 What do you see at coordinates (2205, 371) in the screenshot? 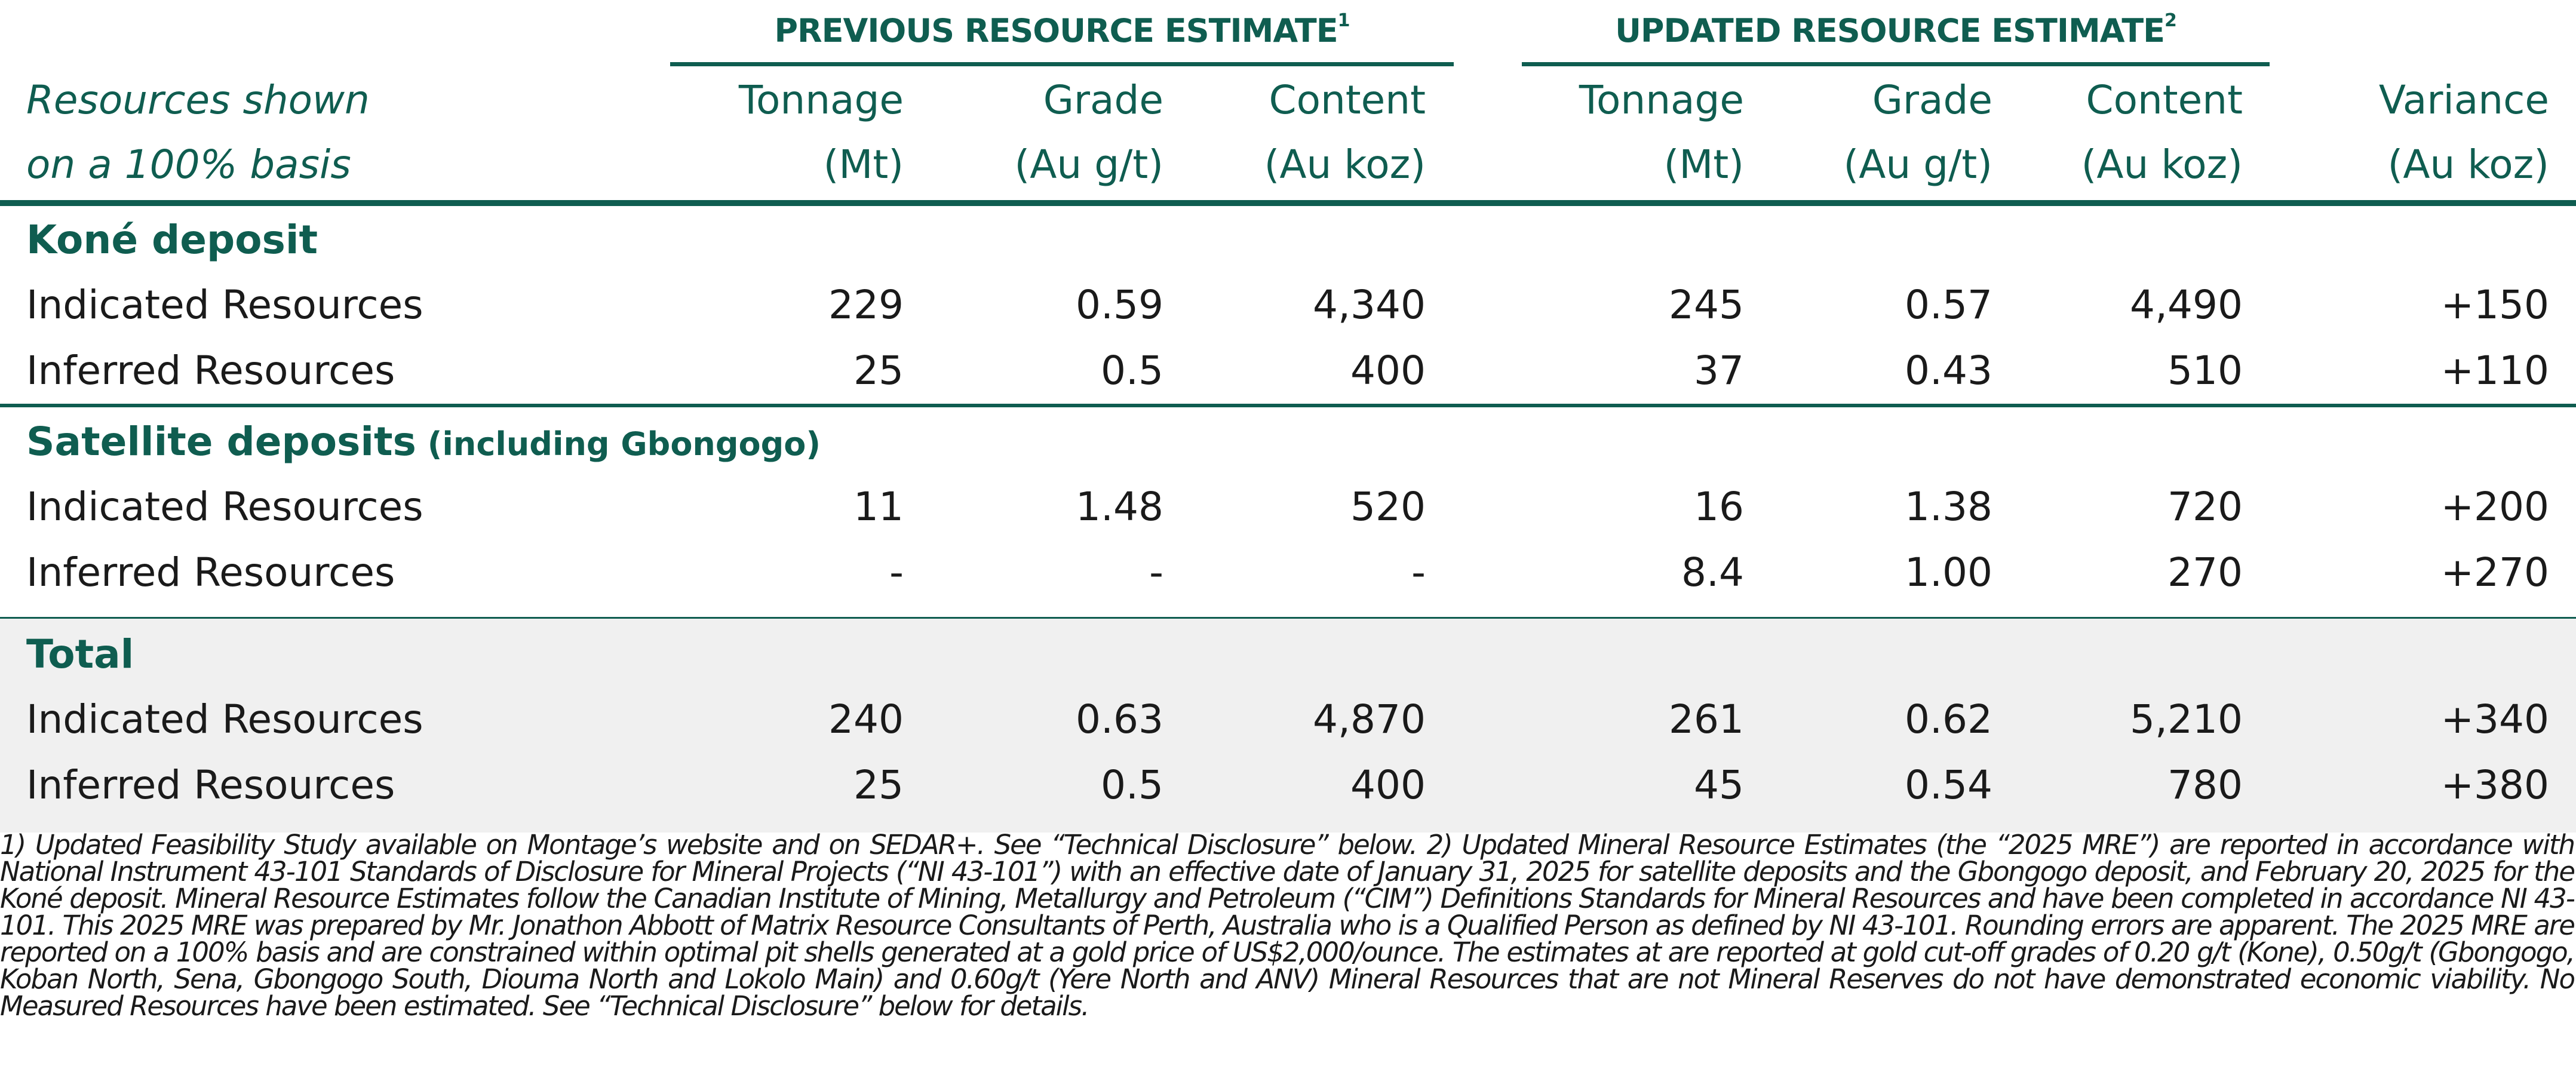
I see `upd-content-value: 510` at bounding box center [2205, 371].